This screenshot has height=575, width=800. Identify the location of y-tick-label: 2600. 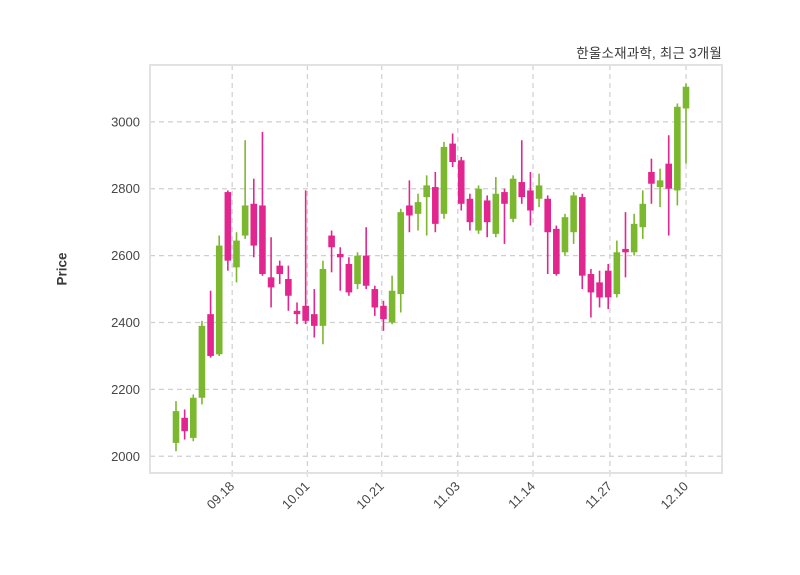
(125, 255).